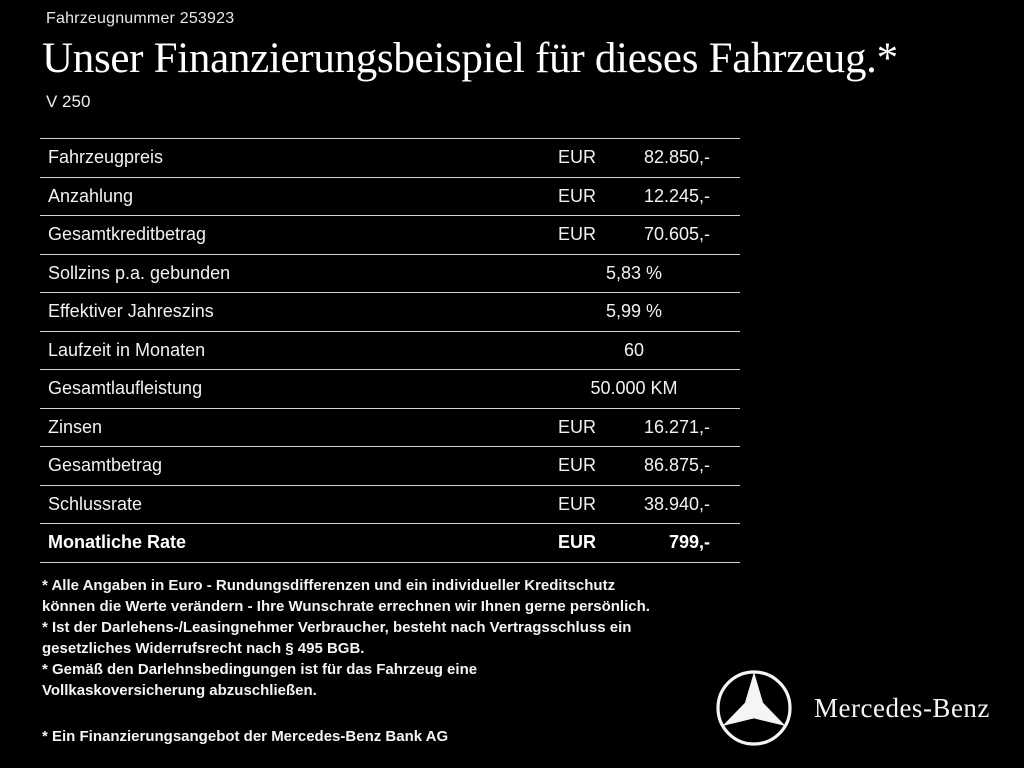 Image resolution: width=1024 pixels, height=768 pixels. What do you see at coordinates (676, 503) in the screenshot?
I see `row-value: 38.940,-` at bounding box center [676, 503].